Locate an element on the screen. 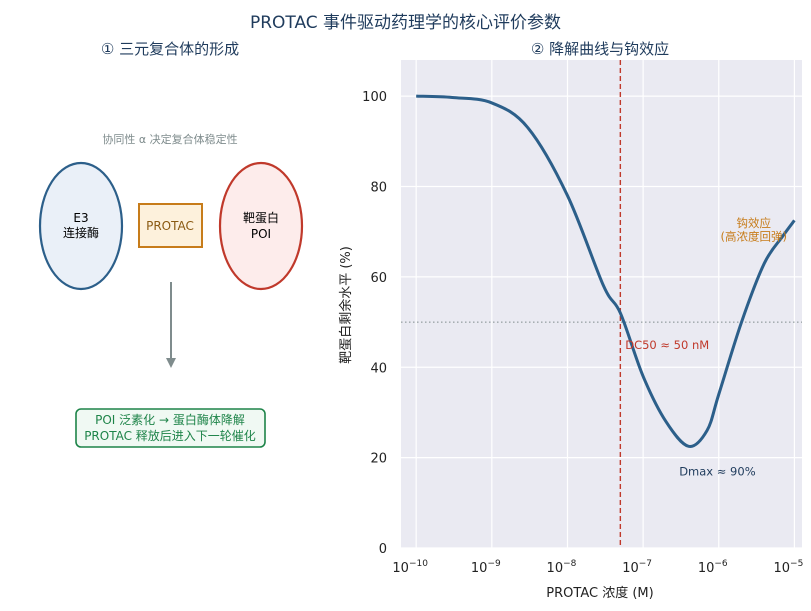 The width and height of the screenshot is (811, 611). y-tick-label: 0 is located at coordinates (383, 549).